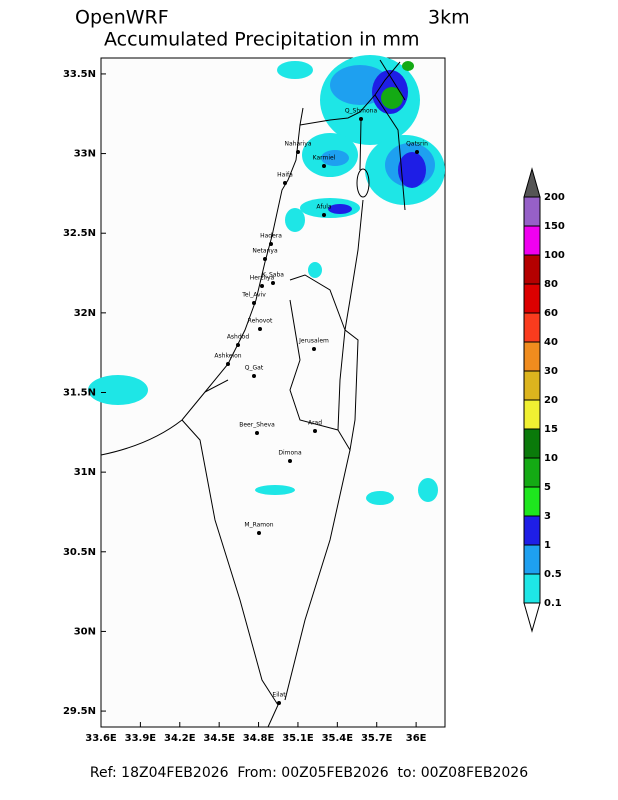 The width and height of the screenshot is (618, 800). I want to click on city-label: Arad, so click(315, 423).